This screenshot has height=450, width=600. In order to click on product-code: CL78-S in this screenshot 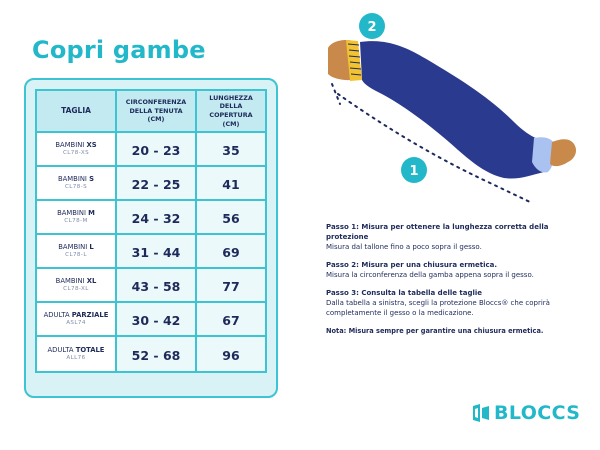, I will do `click(76, 186)`.